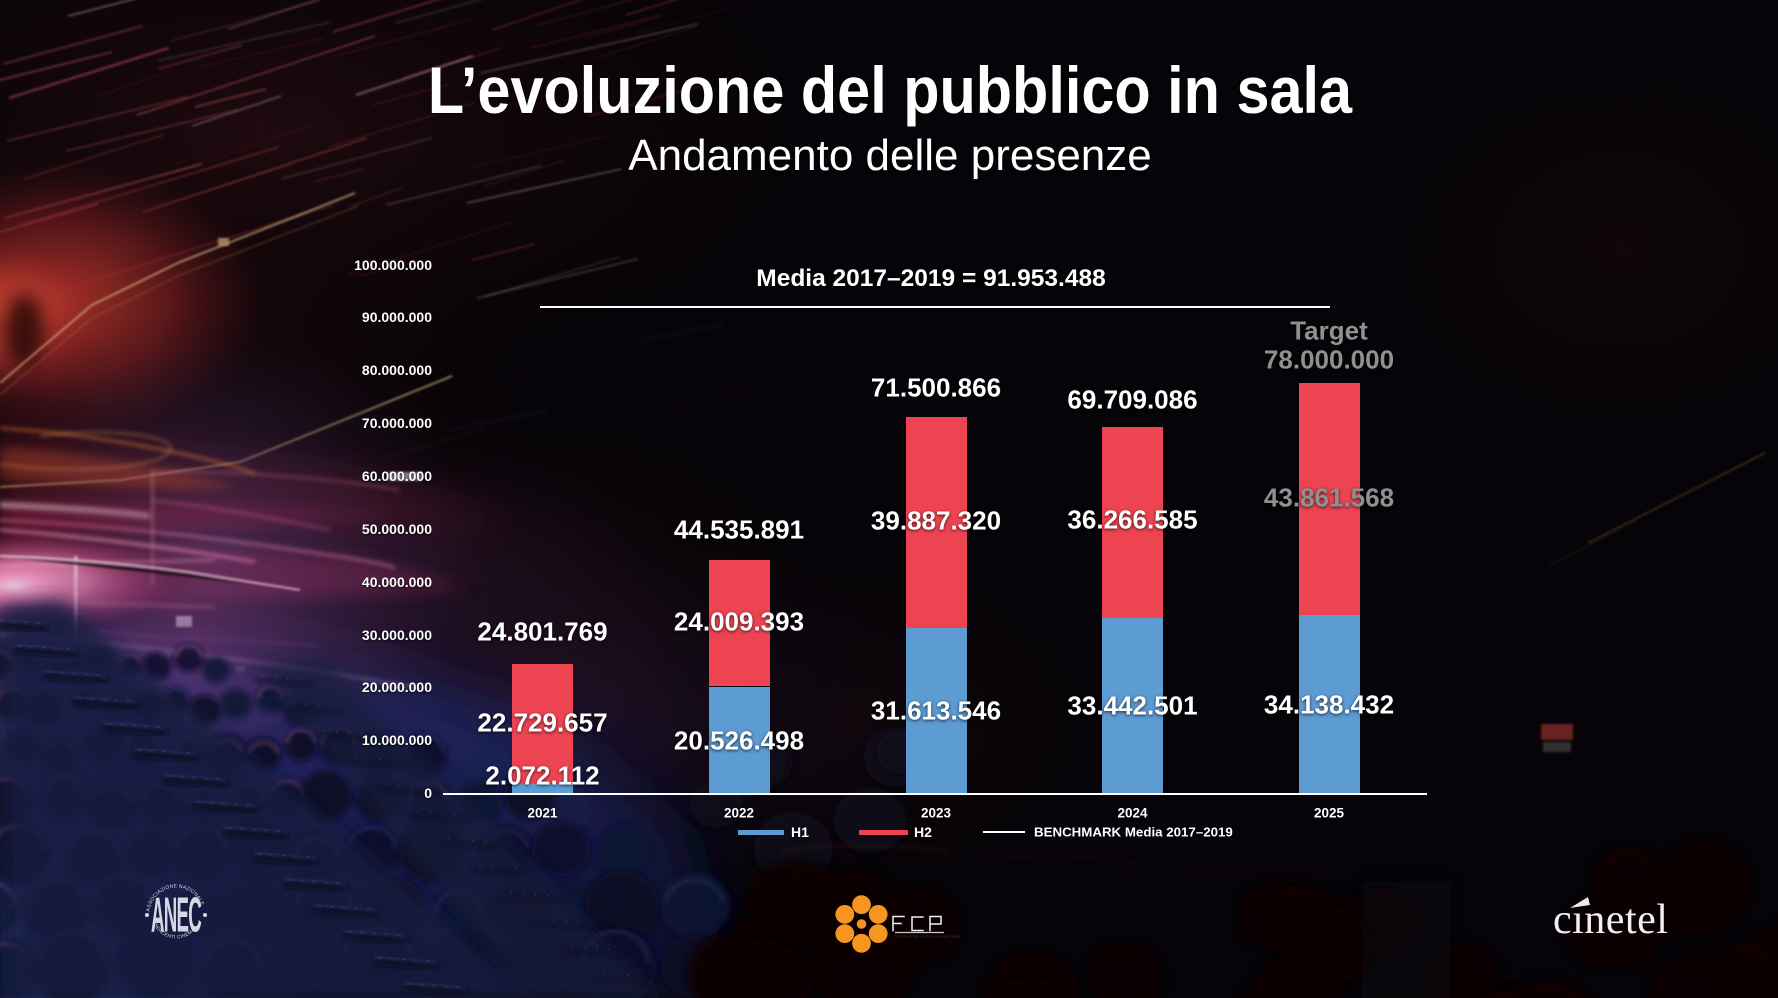 This screenshot has width=1778, height=998. I want to click on svg-text: ANEC, so click(176, 915).